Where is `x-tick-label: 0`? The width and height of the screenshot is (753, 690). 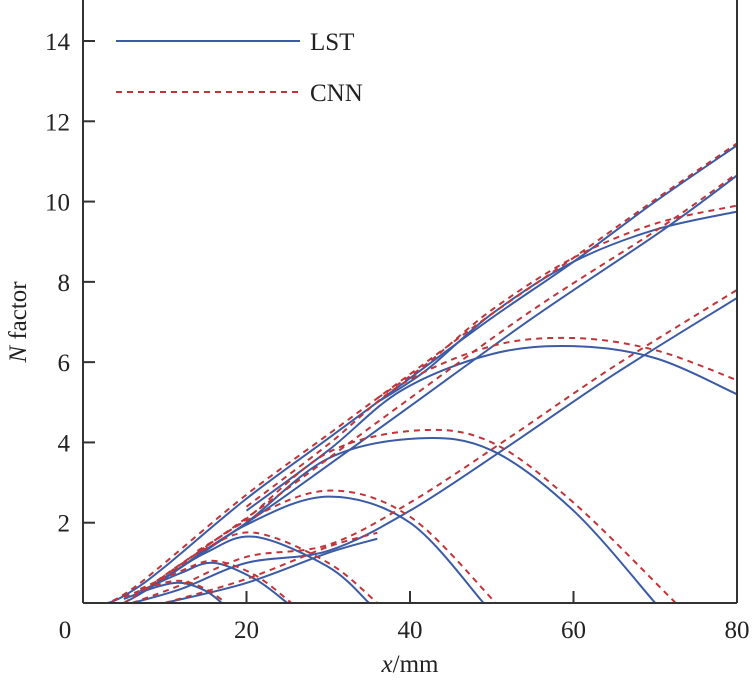
x-tick-label: 0 is located at coordinates (65, 630).